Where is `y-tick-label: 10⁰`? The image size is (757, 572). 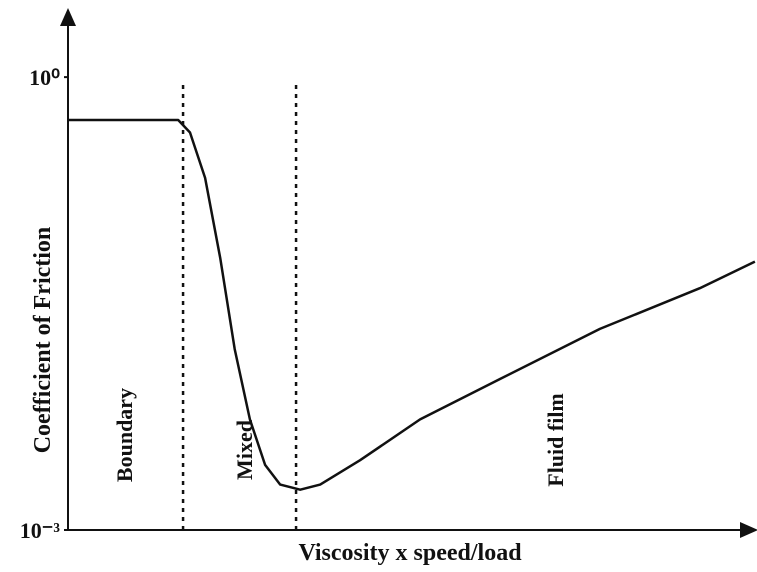
y-tick-label: 10⁰ is located at coordinates (44, 77).